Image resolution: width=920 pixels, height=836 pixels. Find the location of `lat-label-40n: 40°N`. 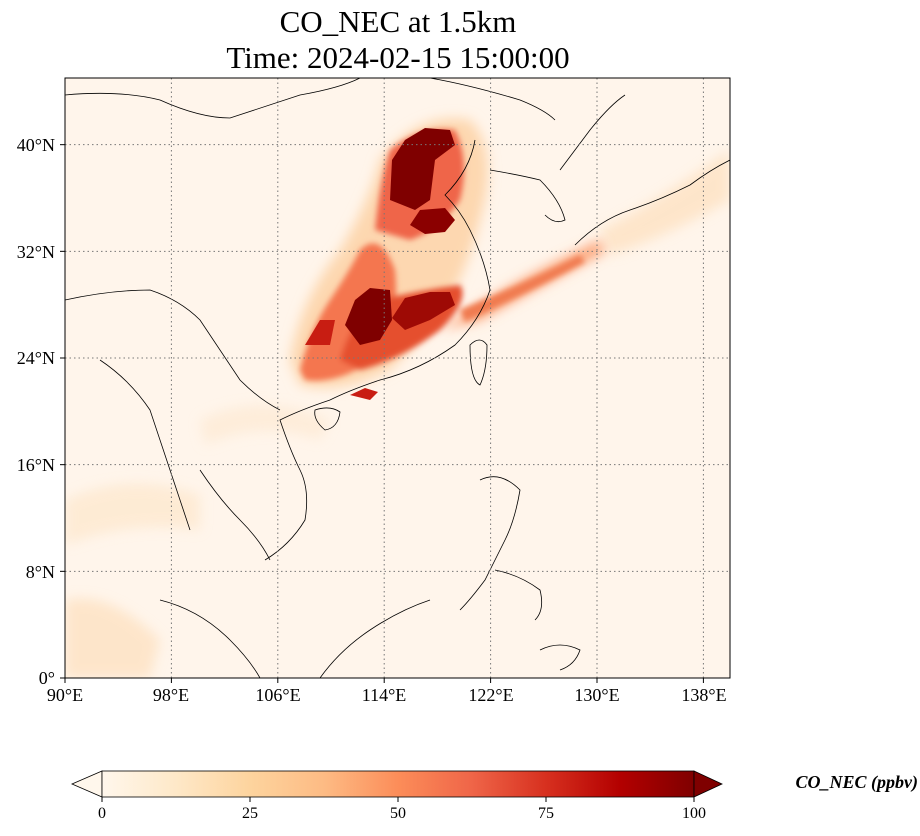

lat-label-40n: 40°N is located at coordinates (35, 145).